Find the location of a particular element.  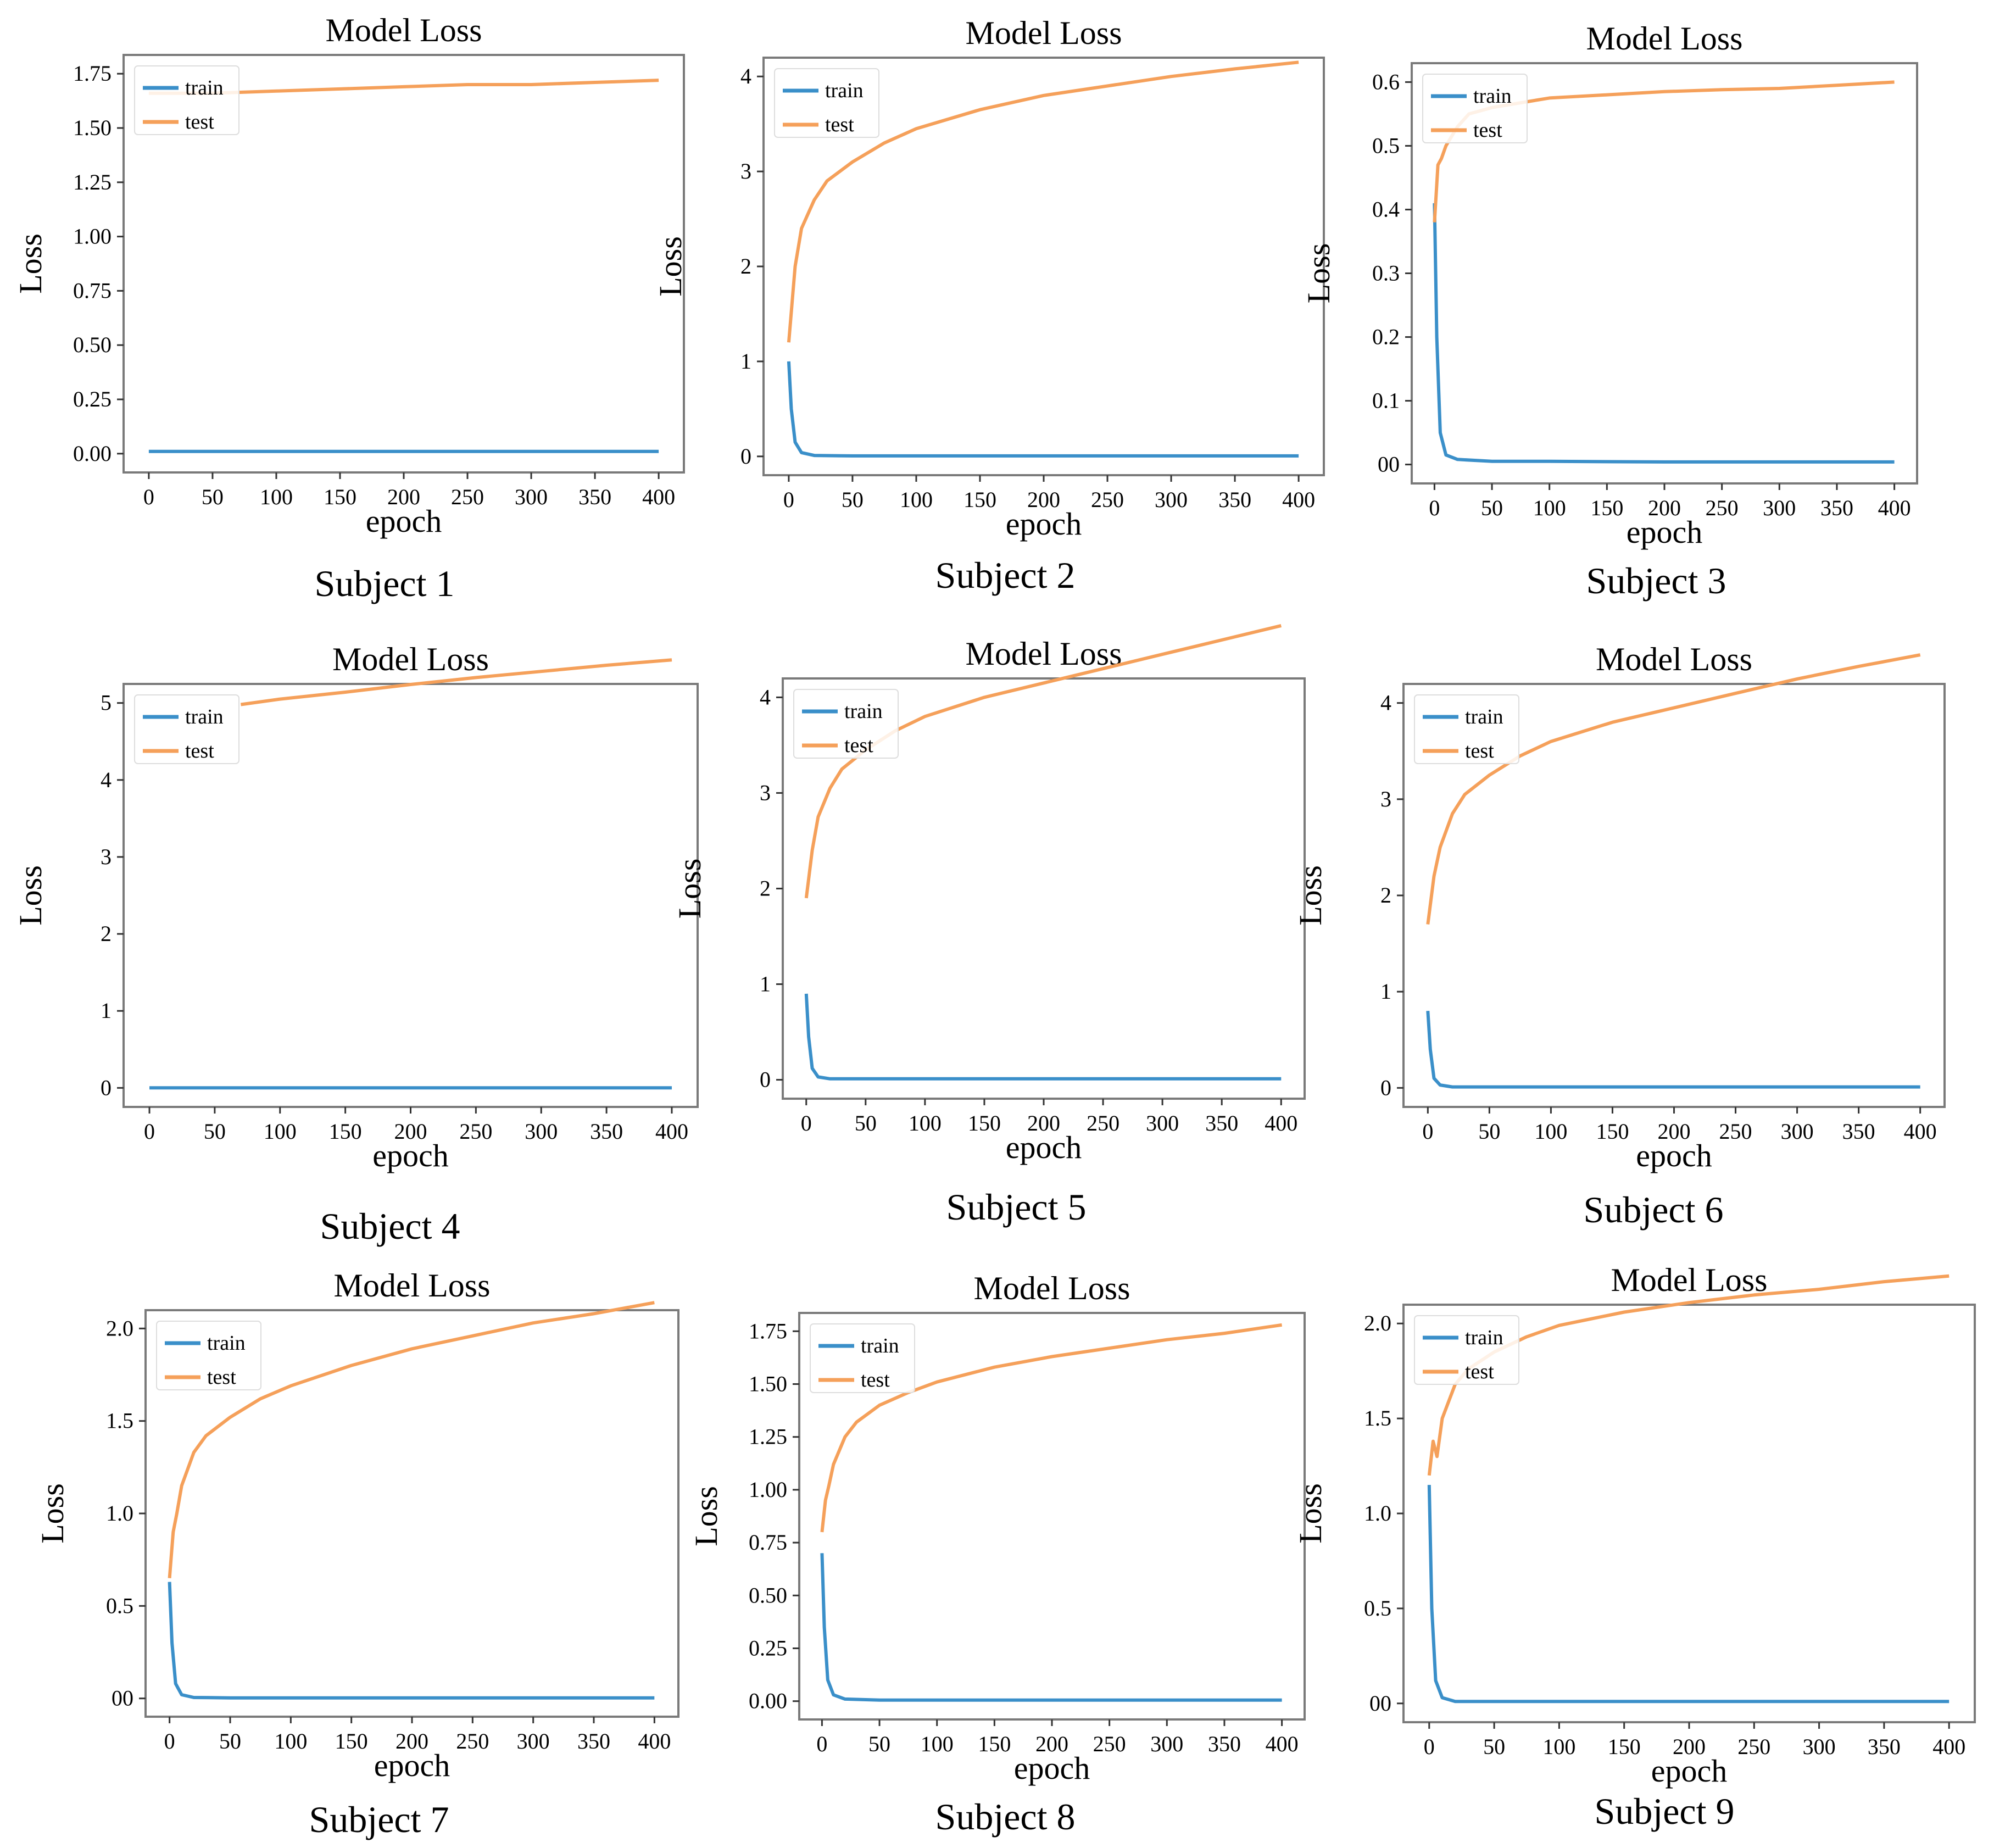

y-tick-label: 0.00 is located at coordinates (768, 1701).